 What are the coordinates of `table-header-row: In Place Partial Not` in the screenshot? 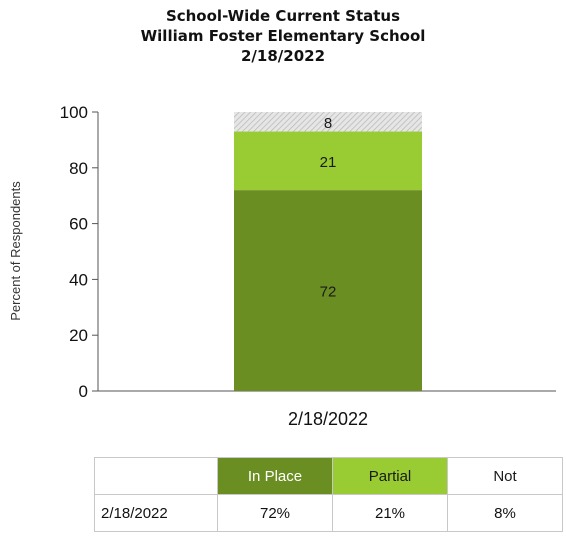 It's located at (328, 476).